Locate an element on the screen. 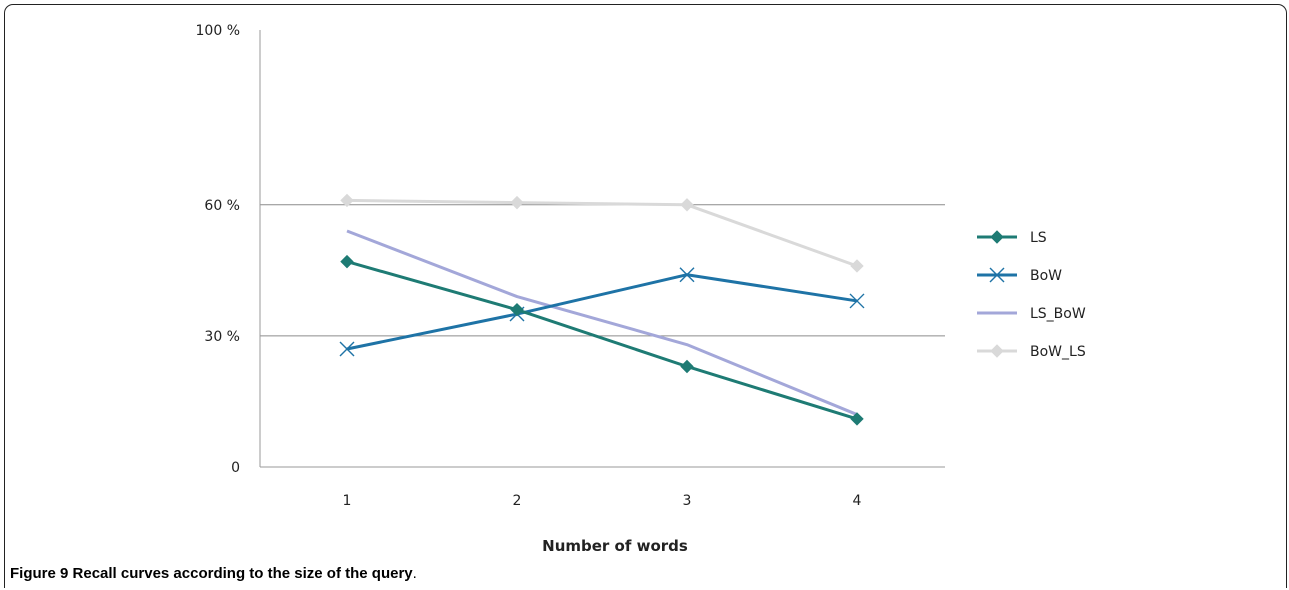  legend-label: BoW_LS is located at coordinates (1058, 352).